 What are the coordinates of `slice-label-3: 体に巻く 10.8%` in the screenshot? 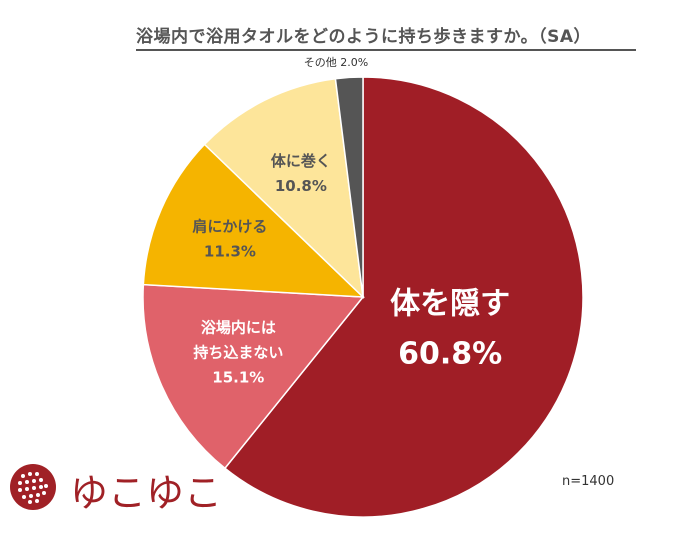 It's located at (301, 173).